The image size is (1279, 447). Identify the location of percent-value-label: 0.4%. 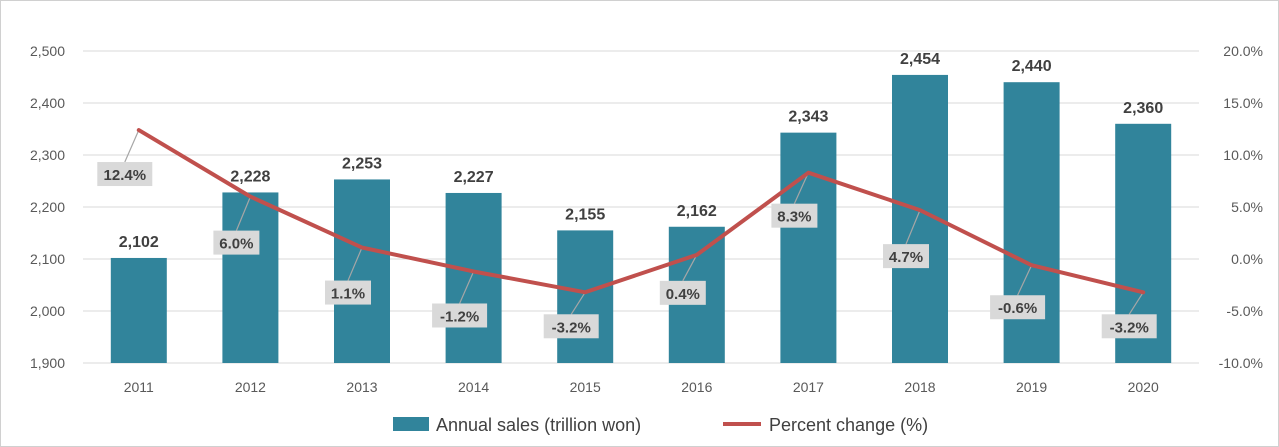
(683, 294).